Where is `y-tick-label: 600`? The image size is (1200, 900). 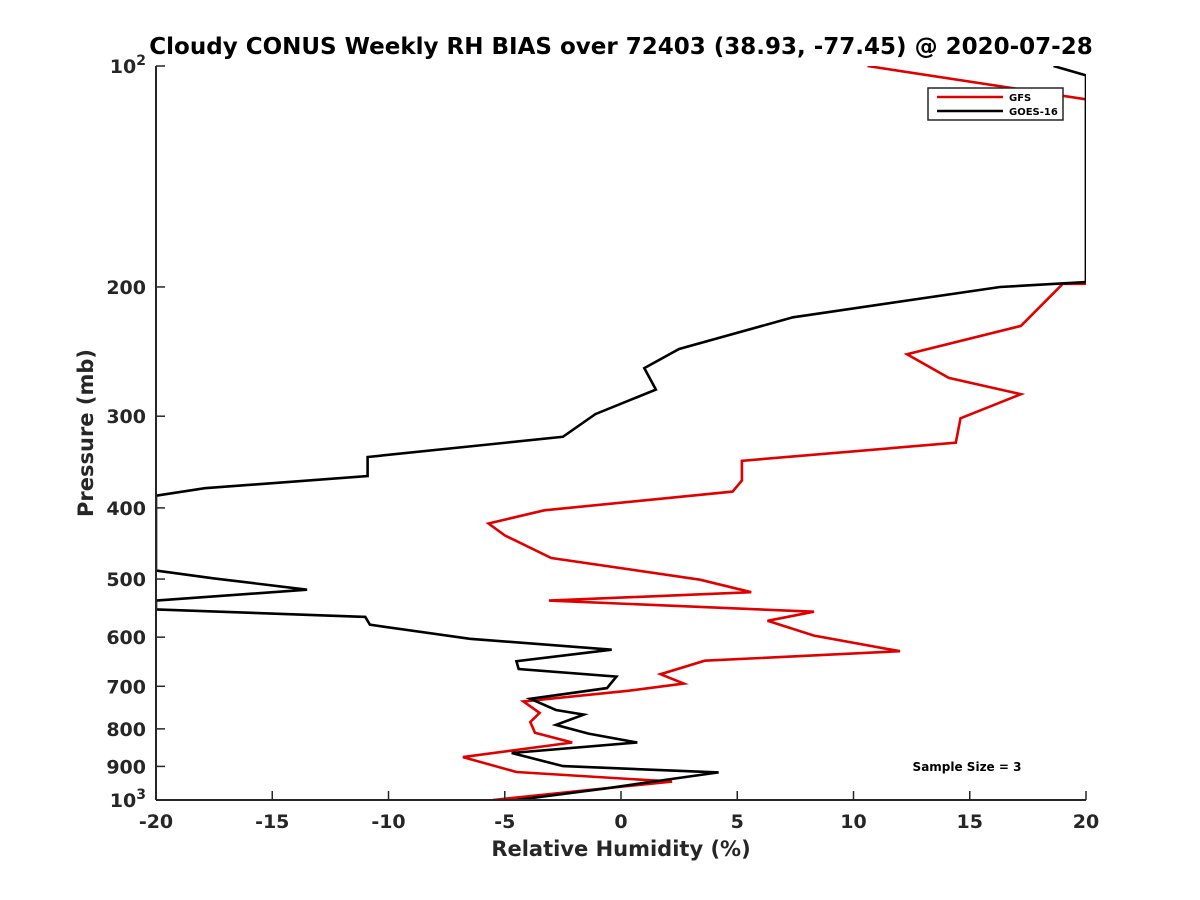 y-tick-label: 600 is located at coordinates (126, 638).